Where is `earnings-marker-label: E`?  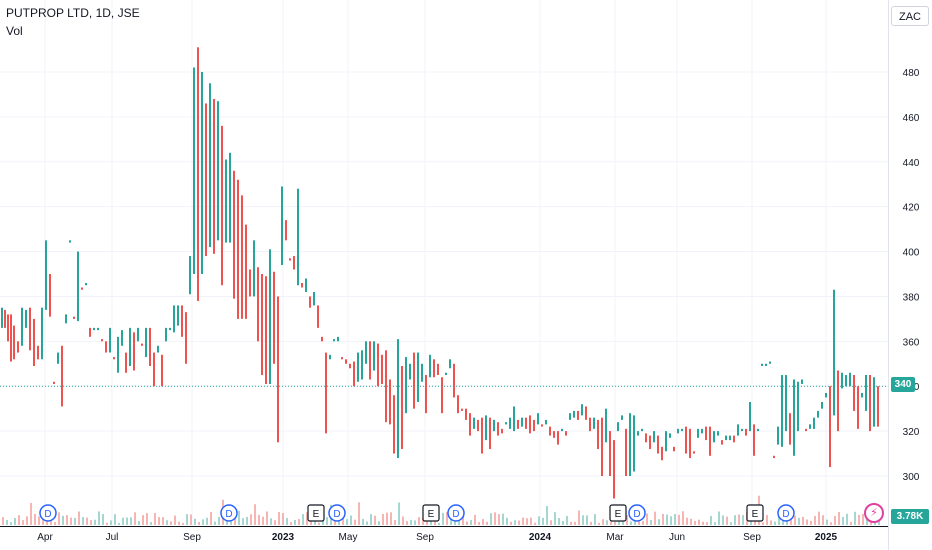 earnings-marker-label: E is located at coordinates (618, 514).